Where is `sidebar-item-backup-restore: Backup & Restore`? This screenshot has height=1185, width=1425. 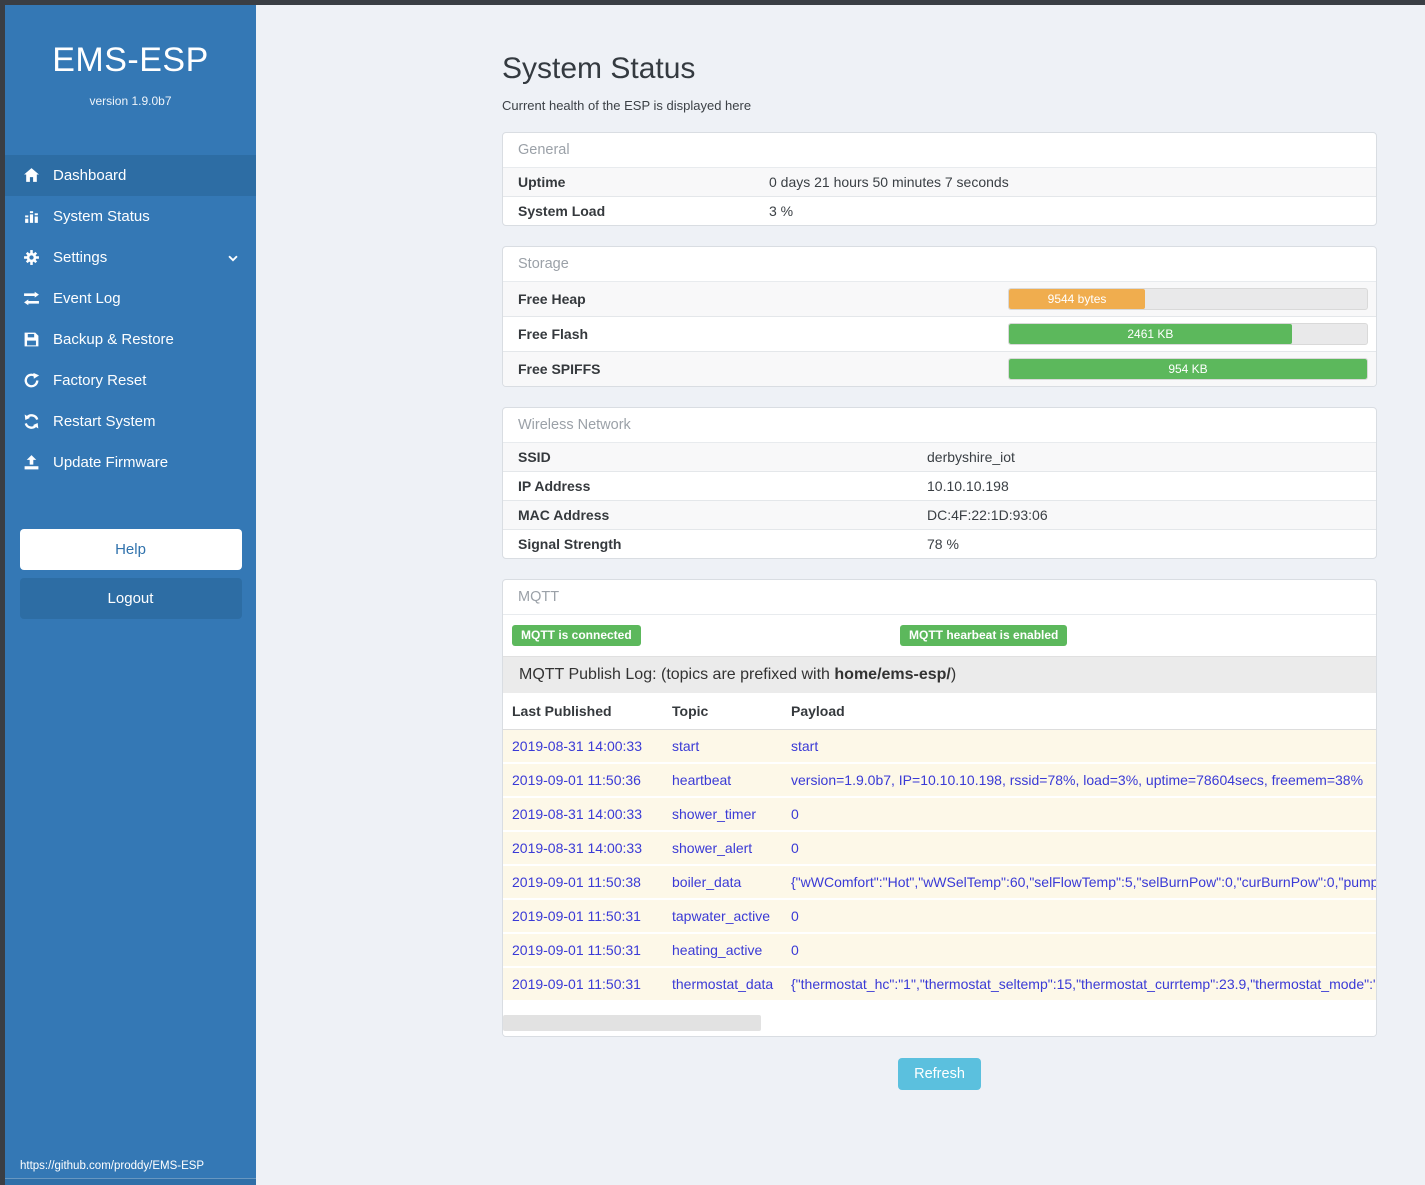
sidebar-item-backup-restore: Backup & Restore is located at coordinates (130, 339).